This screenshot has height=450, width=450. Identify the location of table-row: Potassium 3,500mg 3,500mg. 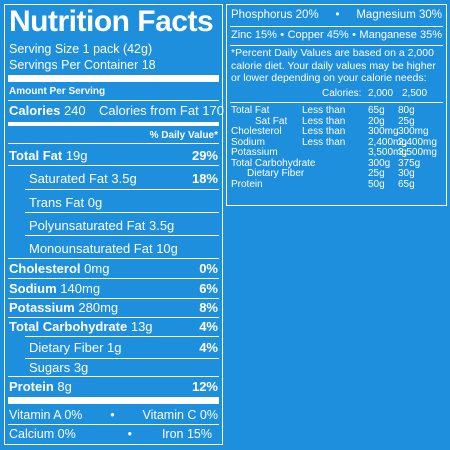
(334, 152).